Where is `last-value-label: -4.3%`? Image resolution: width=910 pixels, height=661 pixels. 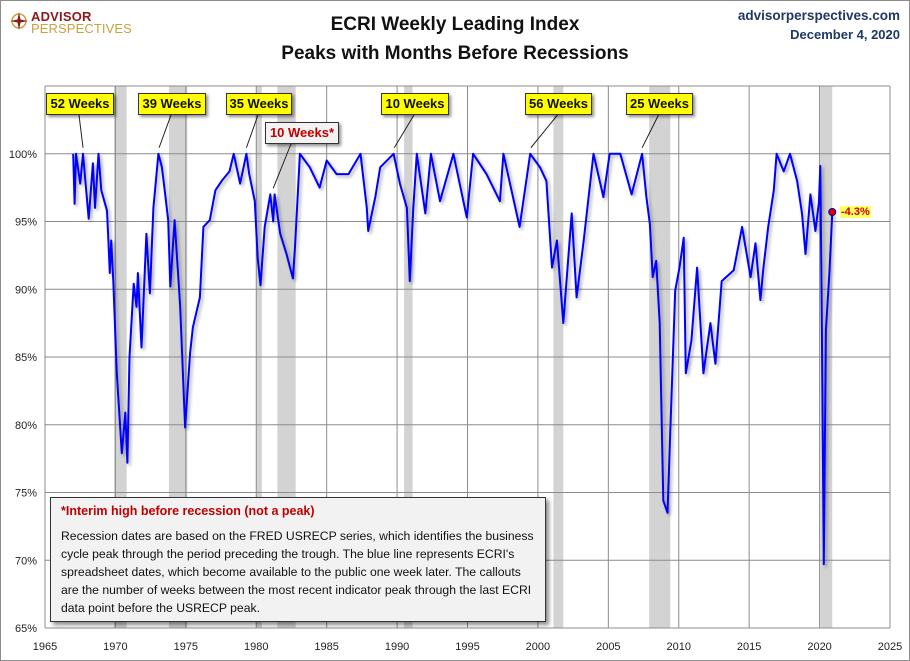 last-value-label: -4.3% is located at coordinates (855, 212).